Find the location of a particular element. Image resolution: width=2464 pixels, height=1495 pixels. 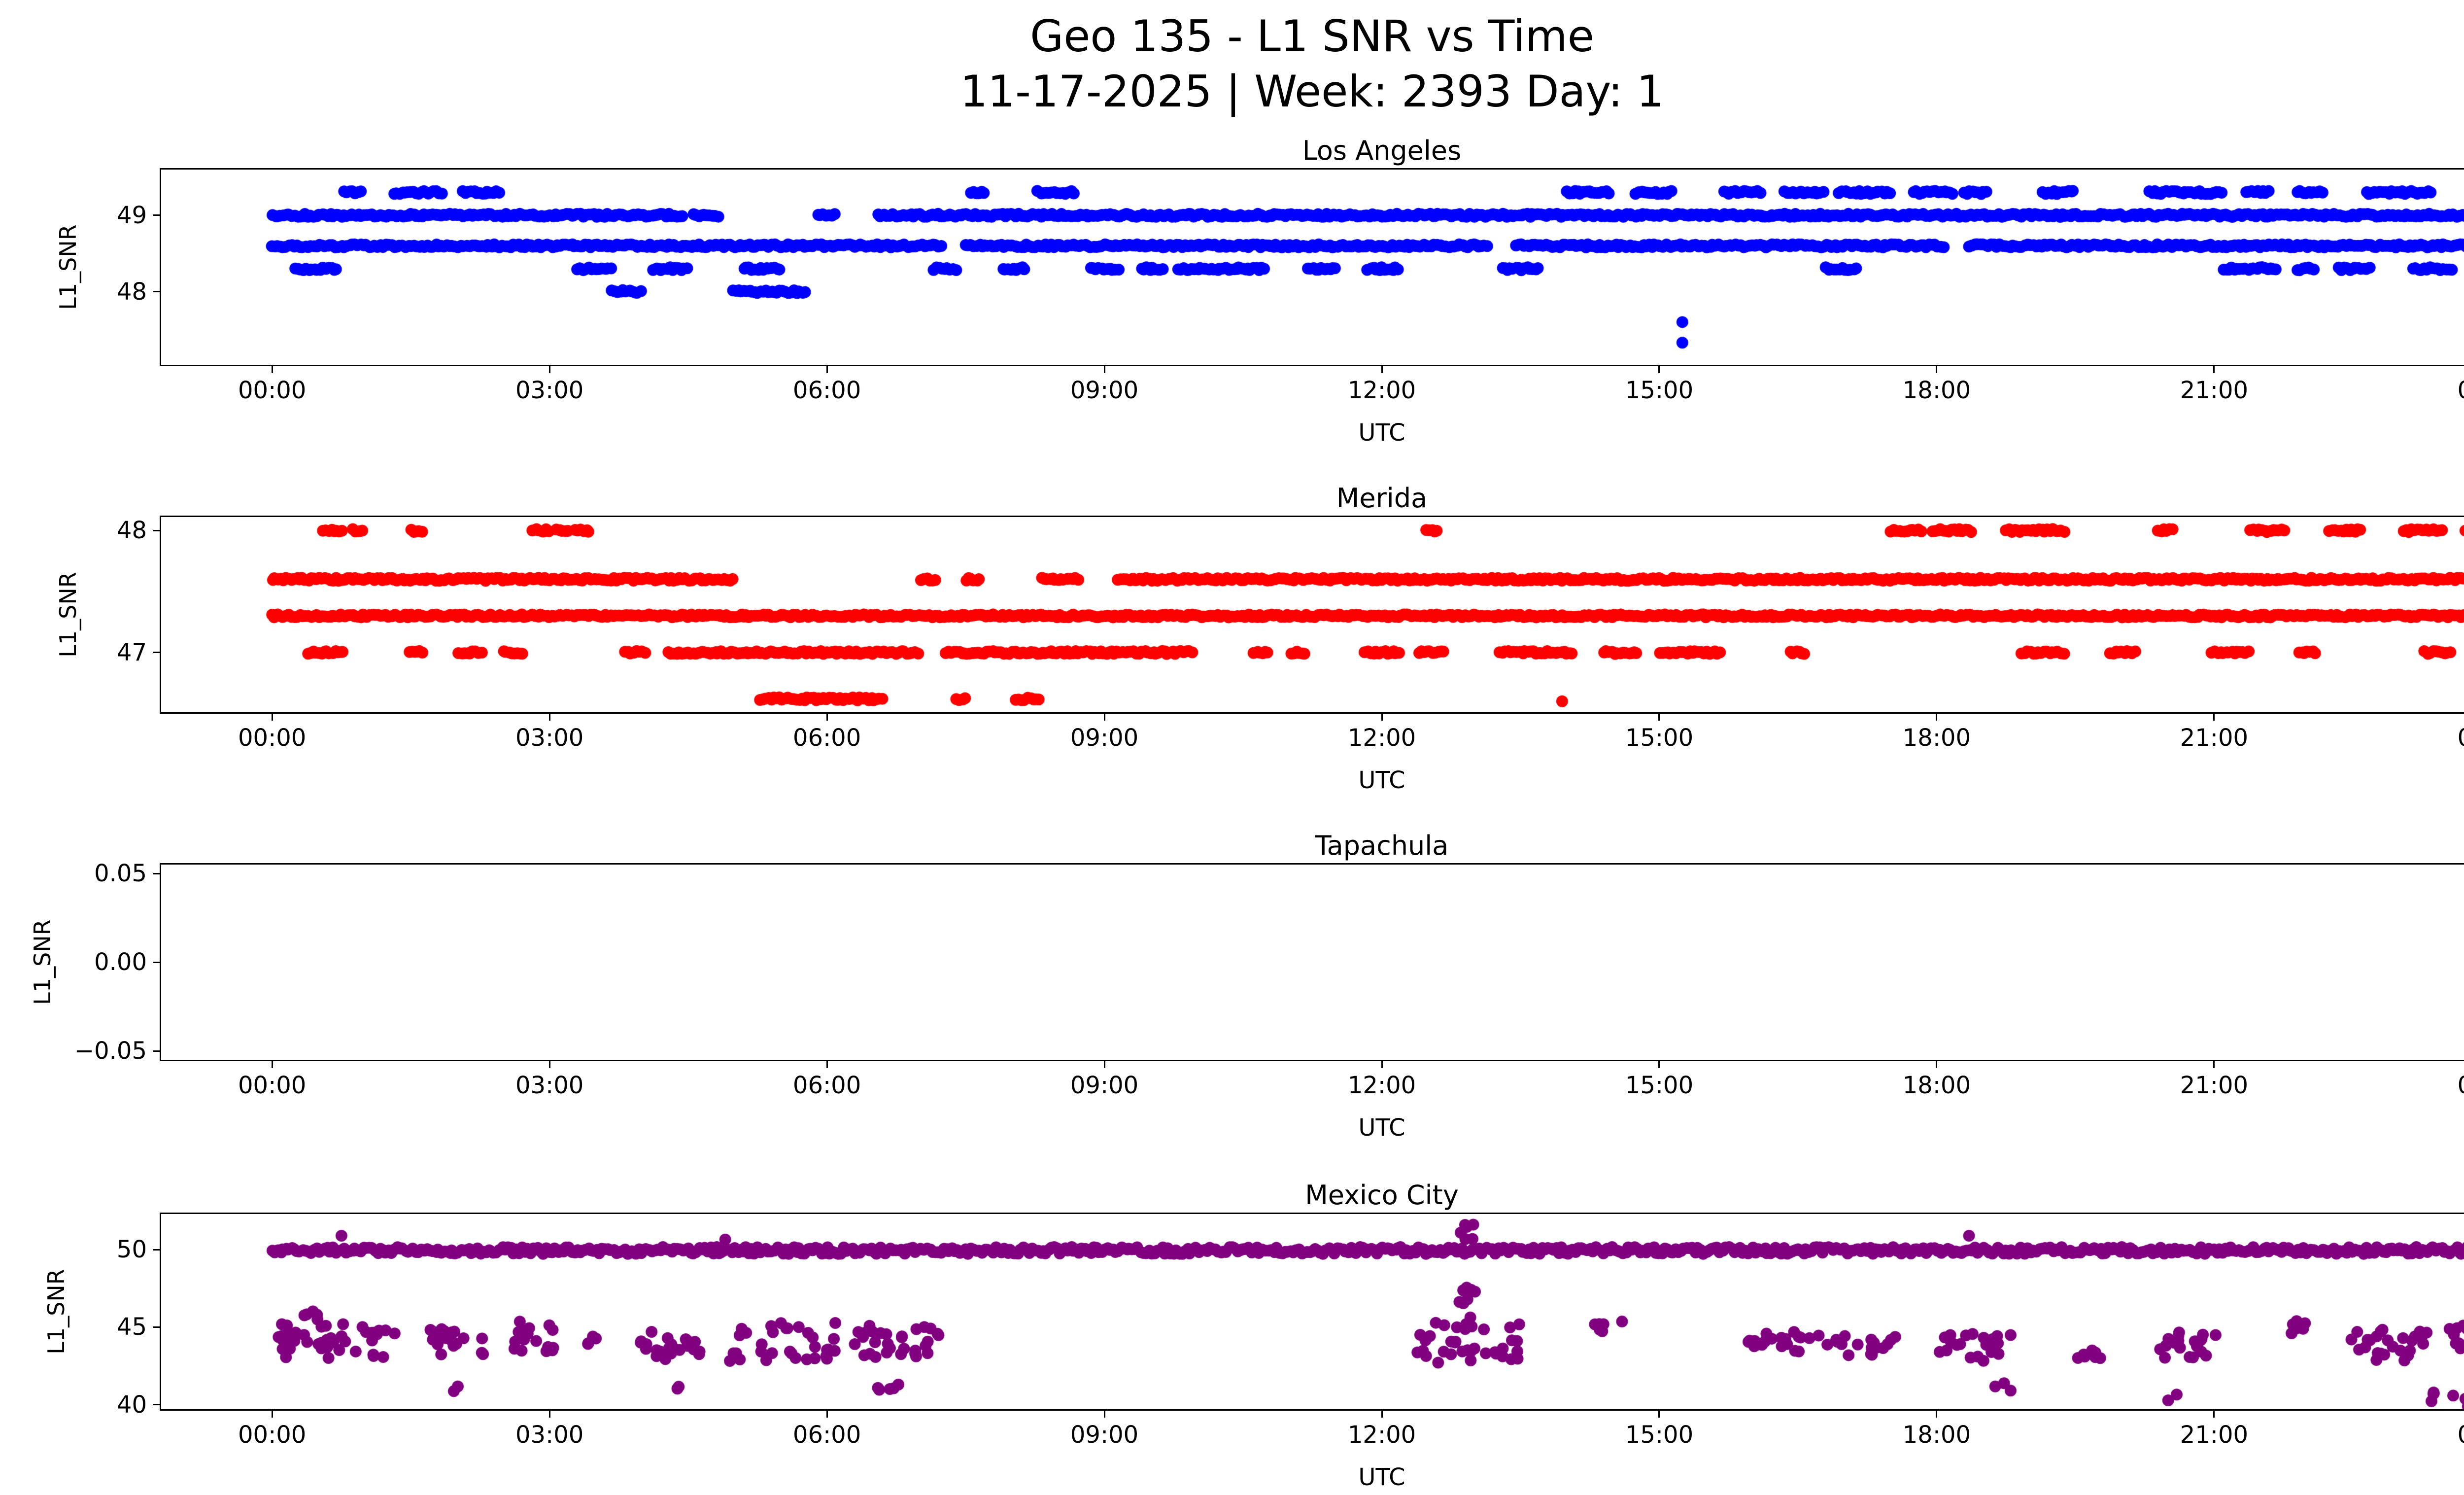

subplot-title-tapachula: Tapachula is located at coordinates (1382, 845).